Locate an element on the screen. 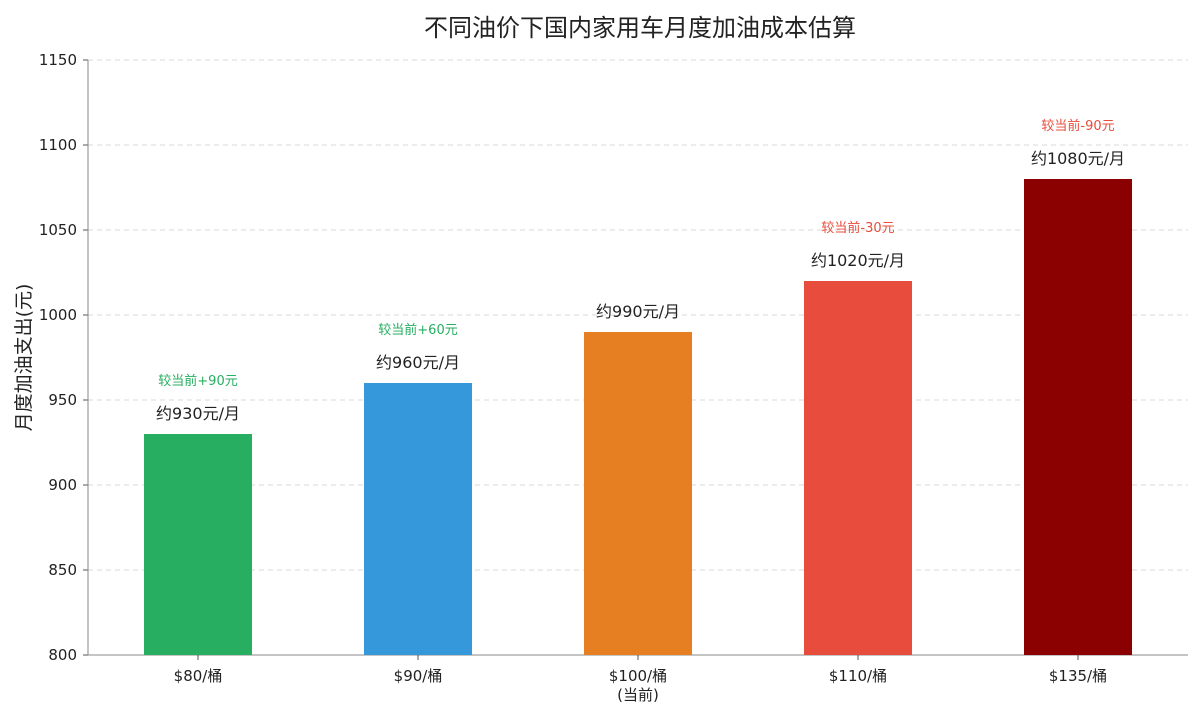 This screenshot has height=715, width=1200. x-tick-label: $80/桶 is located at coordinates (198, 676).